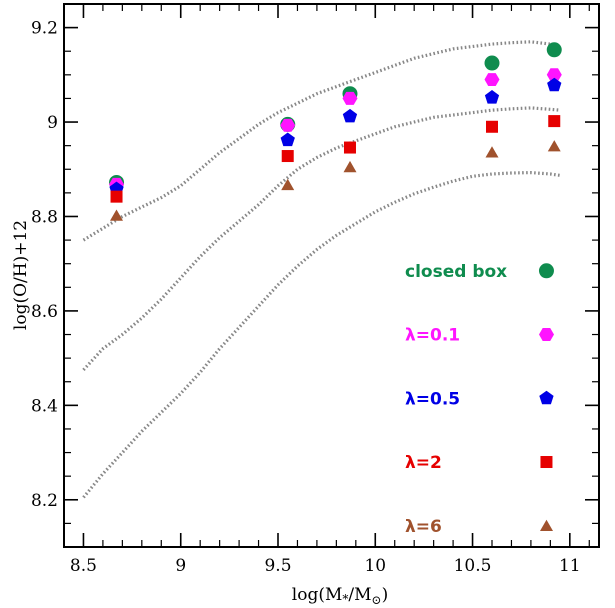  I want to click on x-axis-label: log(M*/M⊙), so click(340, 596).